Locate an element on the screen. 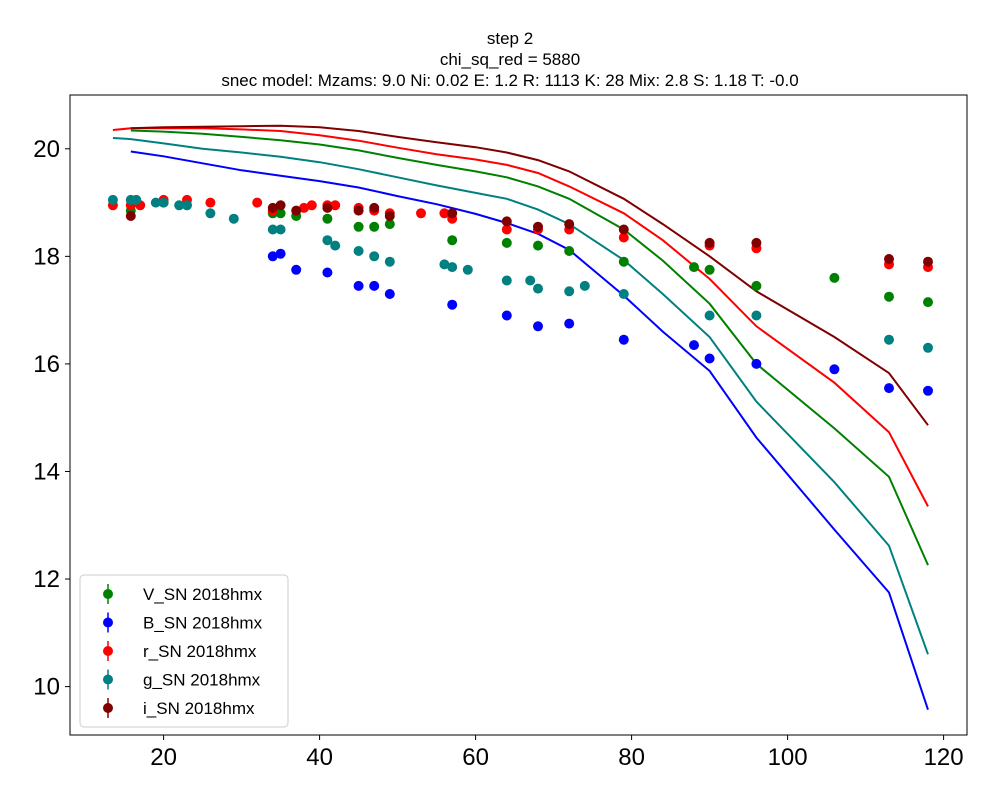 Image resolution: width=1000 pixels, height=800 pixels. chart-title-step: step 2 is located at coordinates (510, 38).